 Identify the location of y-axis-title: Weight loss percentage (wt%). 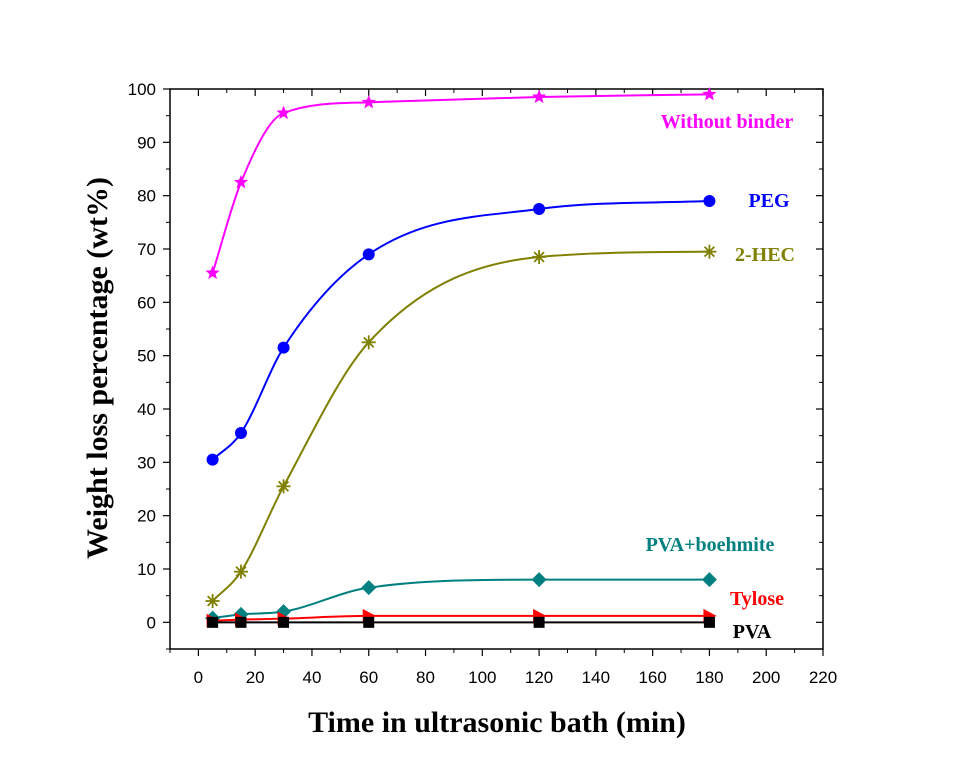
(97, 368).